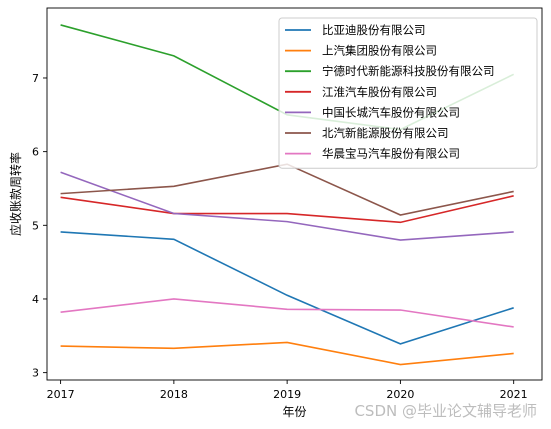 This screenshot has height=429, width=551. What do you see at coordinates (15, 194) in the screenshot?
I see `y-axis-label: 应收账款周转率` at bounding box center [15, 194].